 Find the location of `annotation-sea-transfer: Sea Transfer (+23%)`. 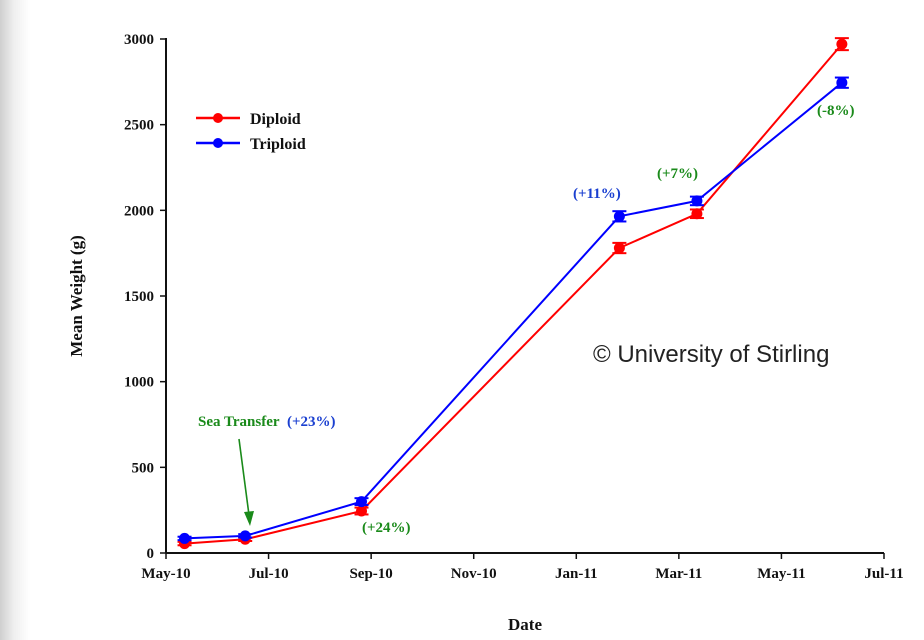

annotation-sea-transfer: Sea Transfer (+23%) is located at coordinates (267, 422).